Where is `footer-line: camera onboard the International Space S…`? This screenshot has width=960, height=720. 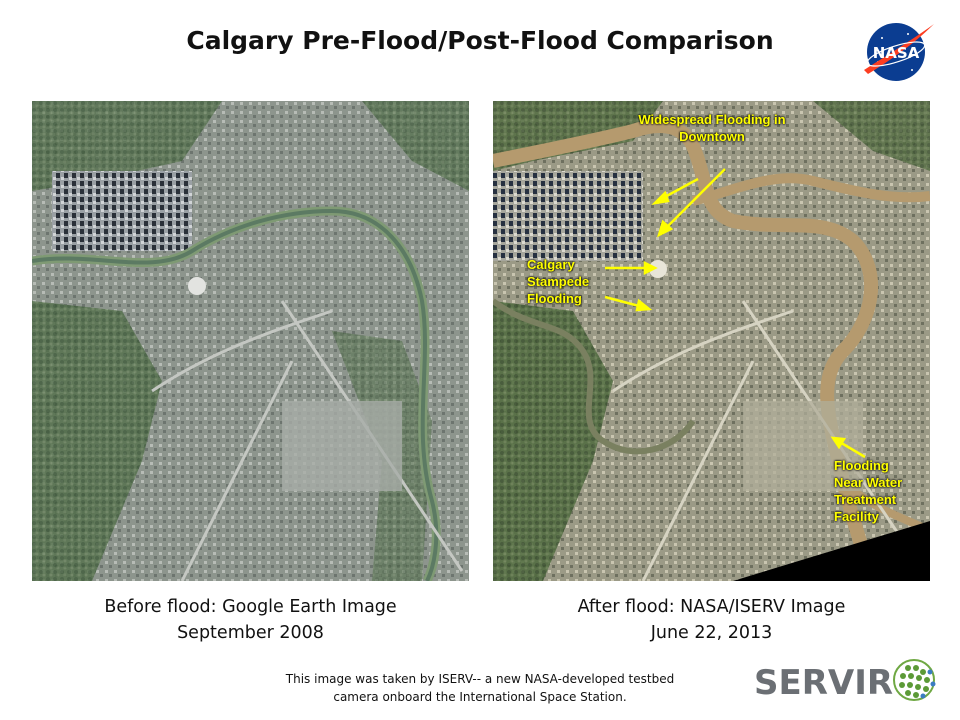 footer-line: camera onboard the International Space S… is located at coordinates (480, 697).